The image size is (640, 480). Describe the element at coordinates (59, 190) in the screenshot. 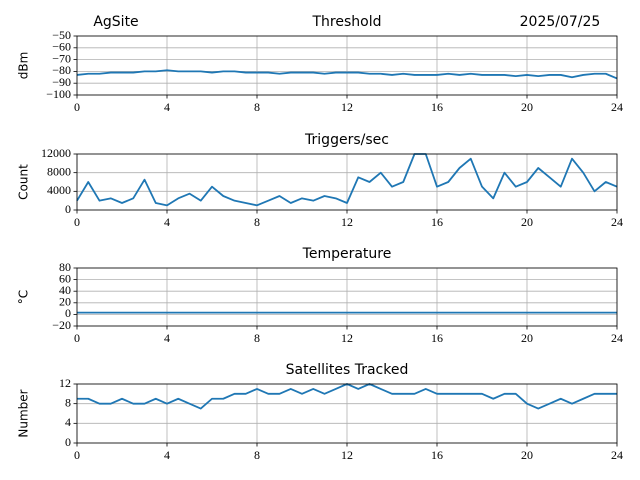

I see `y-tick-label: 4000` at that location.